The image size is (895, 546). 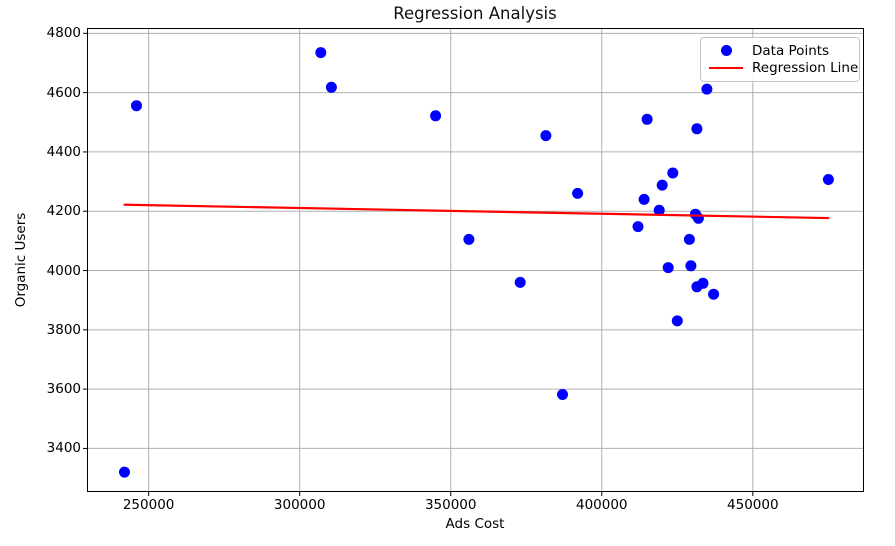 I want to click on y-tick-label: 4400, so click(x=63, y=151).